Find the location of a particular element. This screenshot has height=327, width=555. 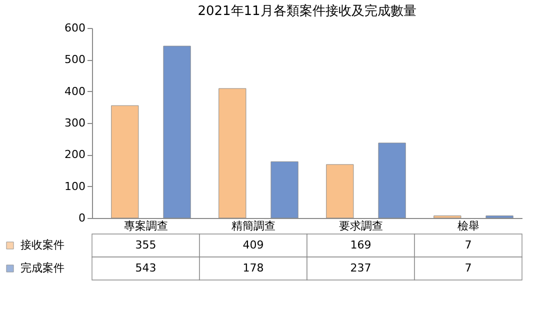

y-tick-label: 200 is located at coordinates (75, 155).